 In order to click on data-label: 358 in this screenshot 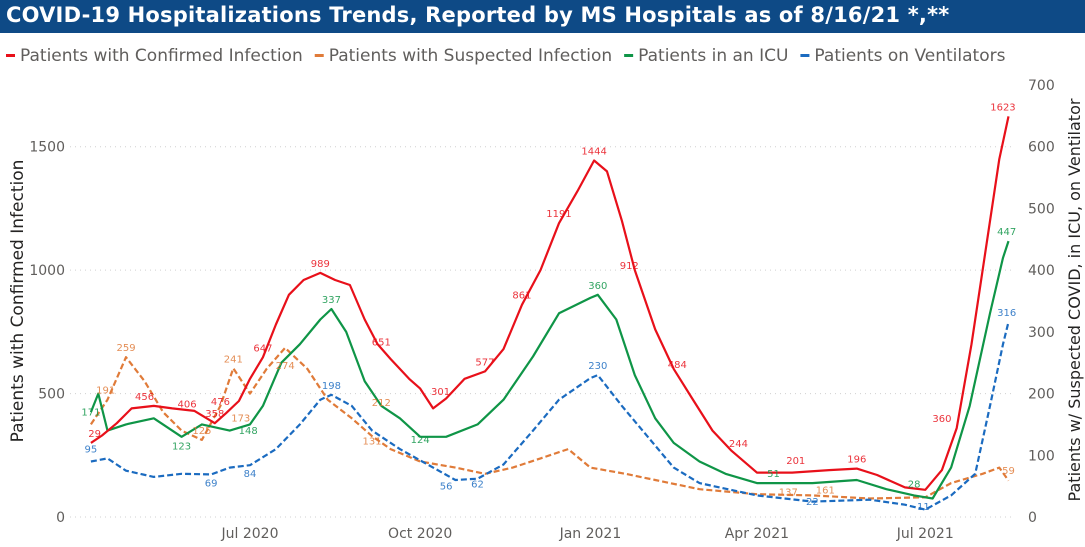, I will do `click(214, 414)`.